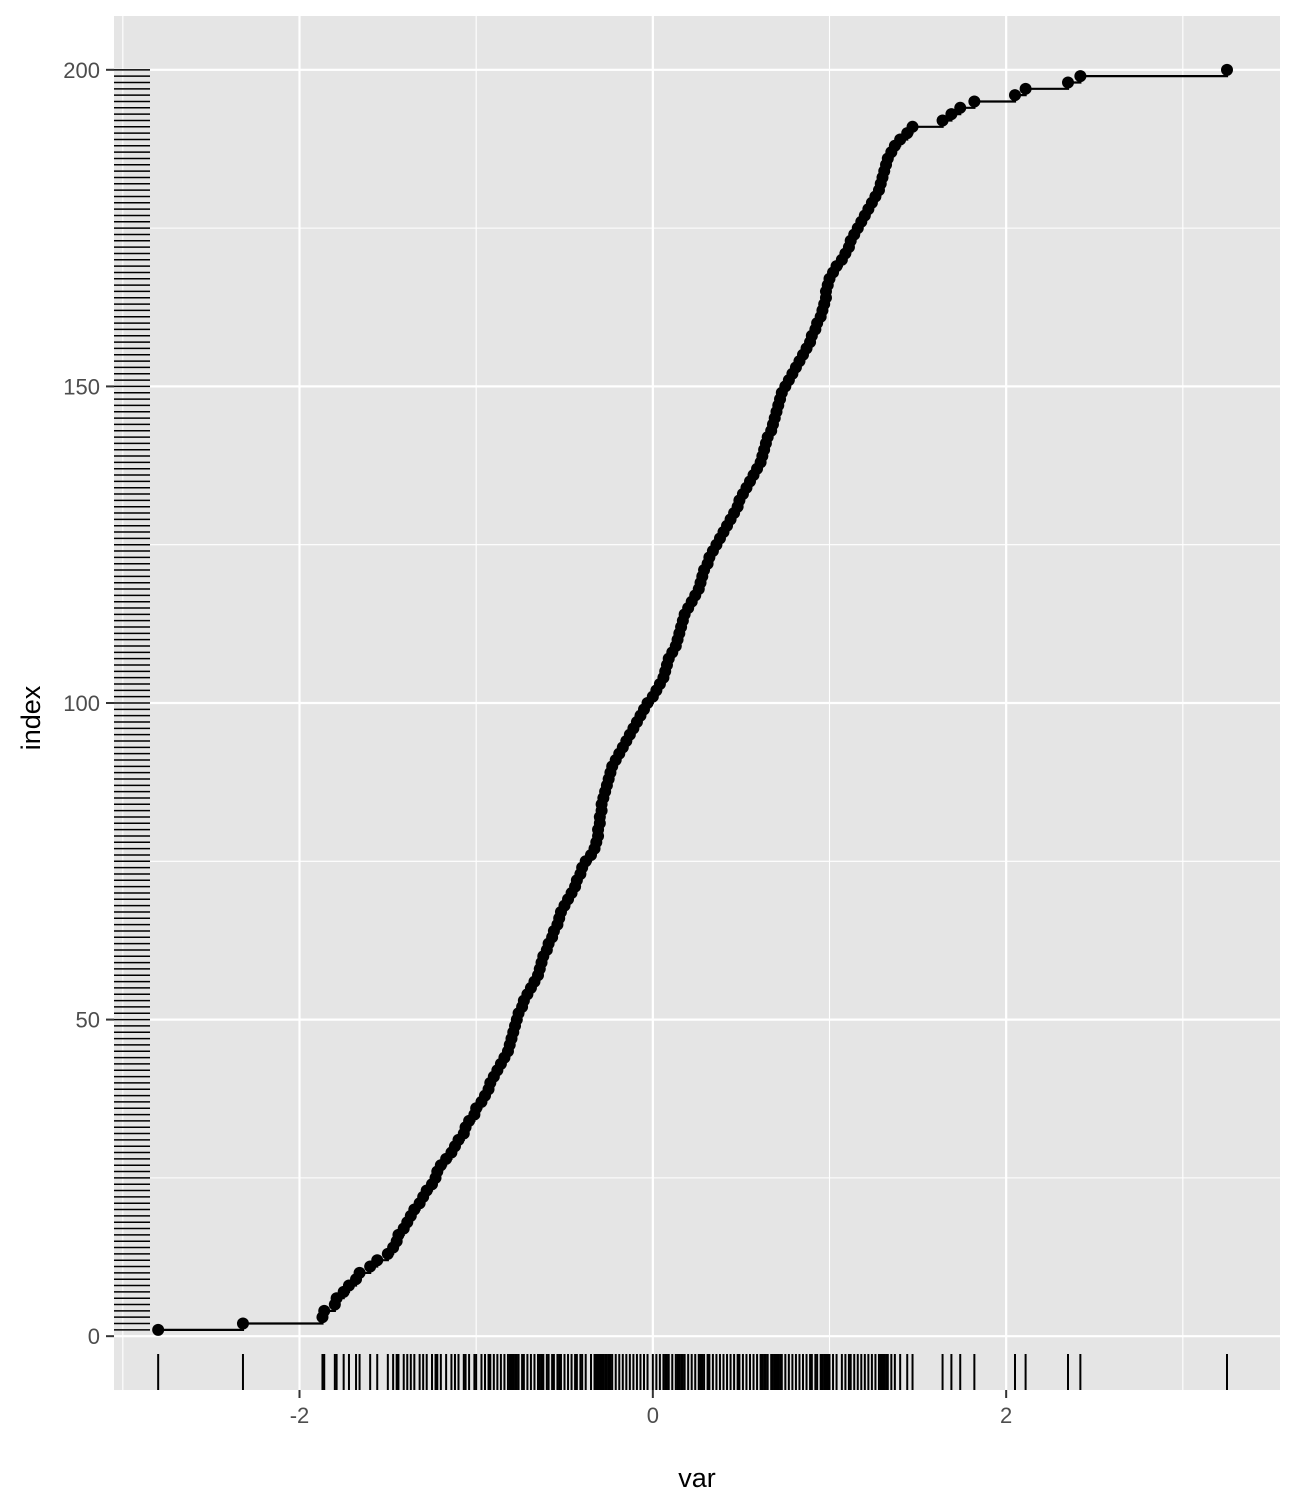 Image resolution: width=1296 pixels, height=1512 pixels. I want to click on x-tick-label: 0, so click(653, 1415).